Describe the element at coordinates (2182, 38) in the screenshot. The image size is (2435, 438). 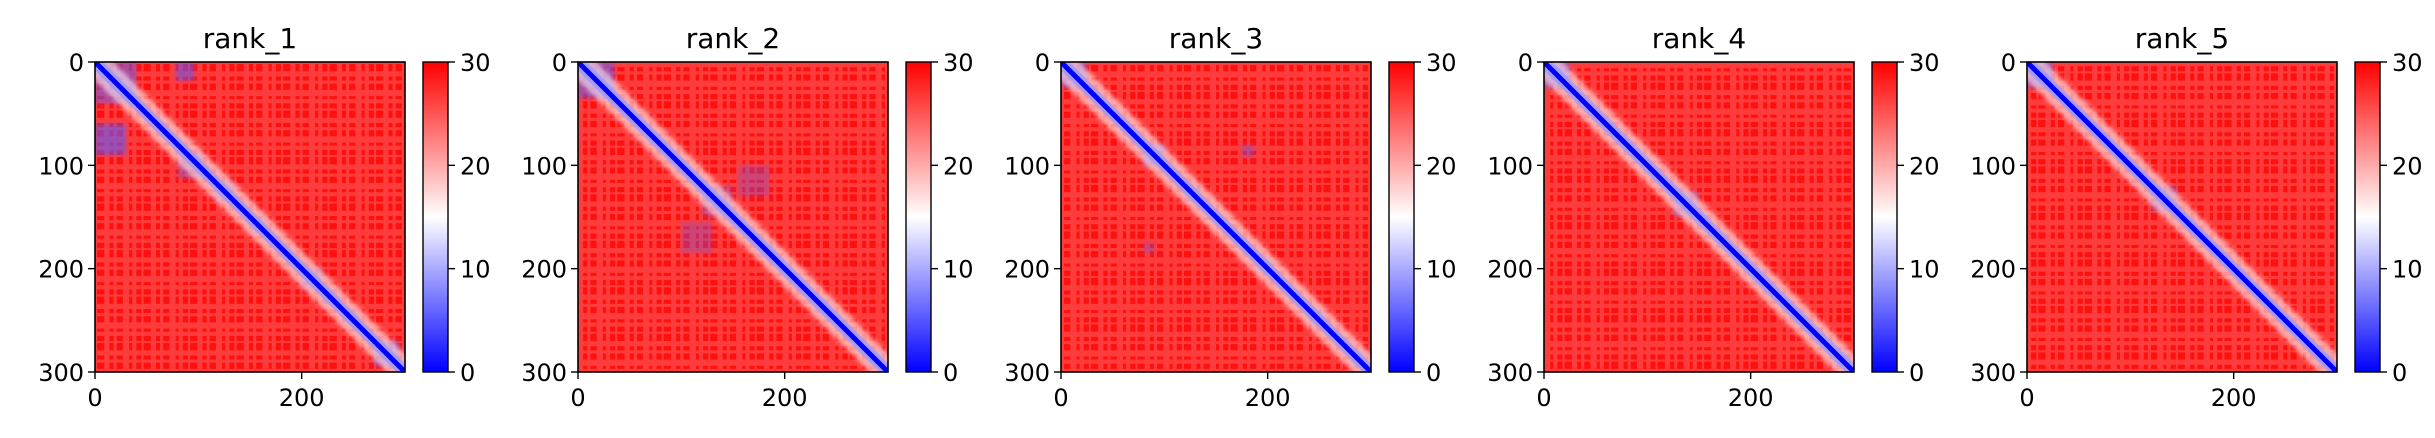
I see `panel-title: rank_5` at that location.